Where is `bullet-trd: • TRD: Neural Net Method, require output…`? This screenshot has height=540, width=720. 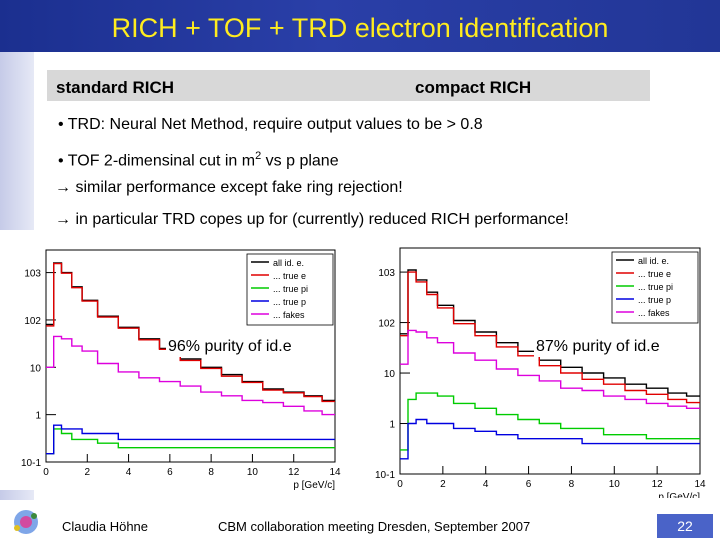 bullet-trd: • TRD: Neural Net Method, require output… is located at coordinates (270, 125).